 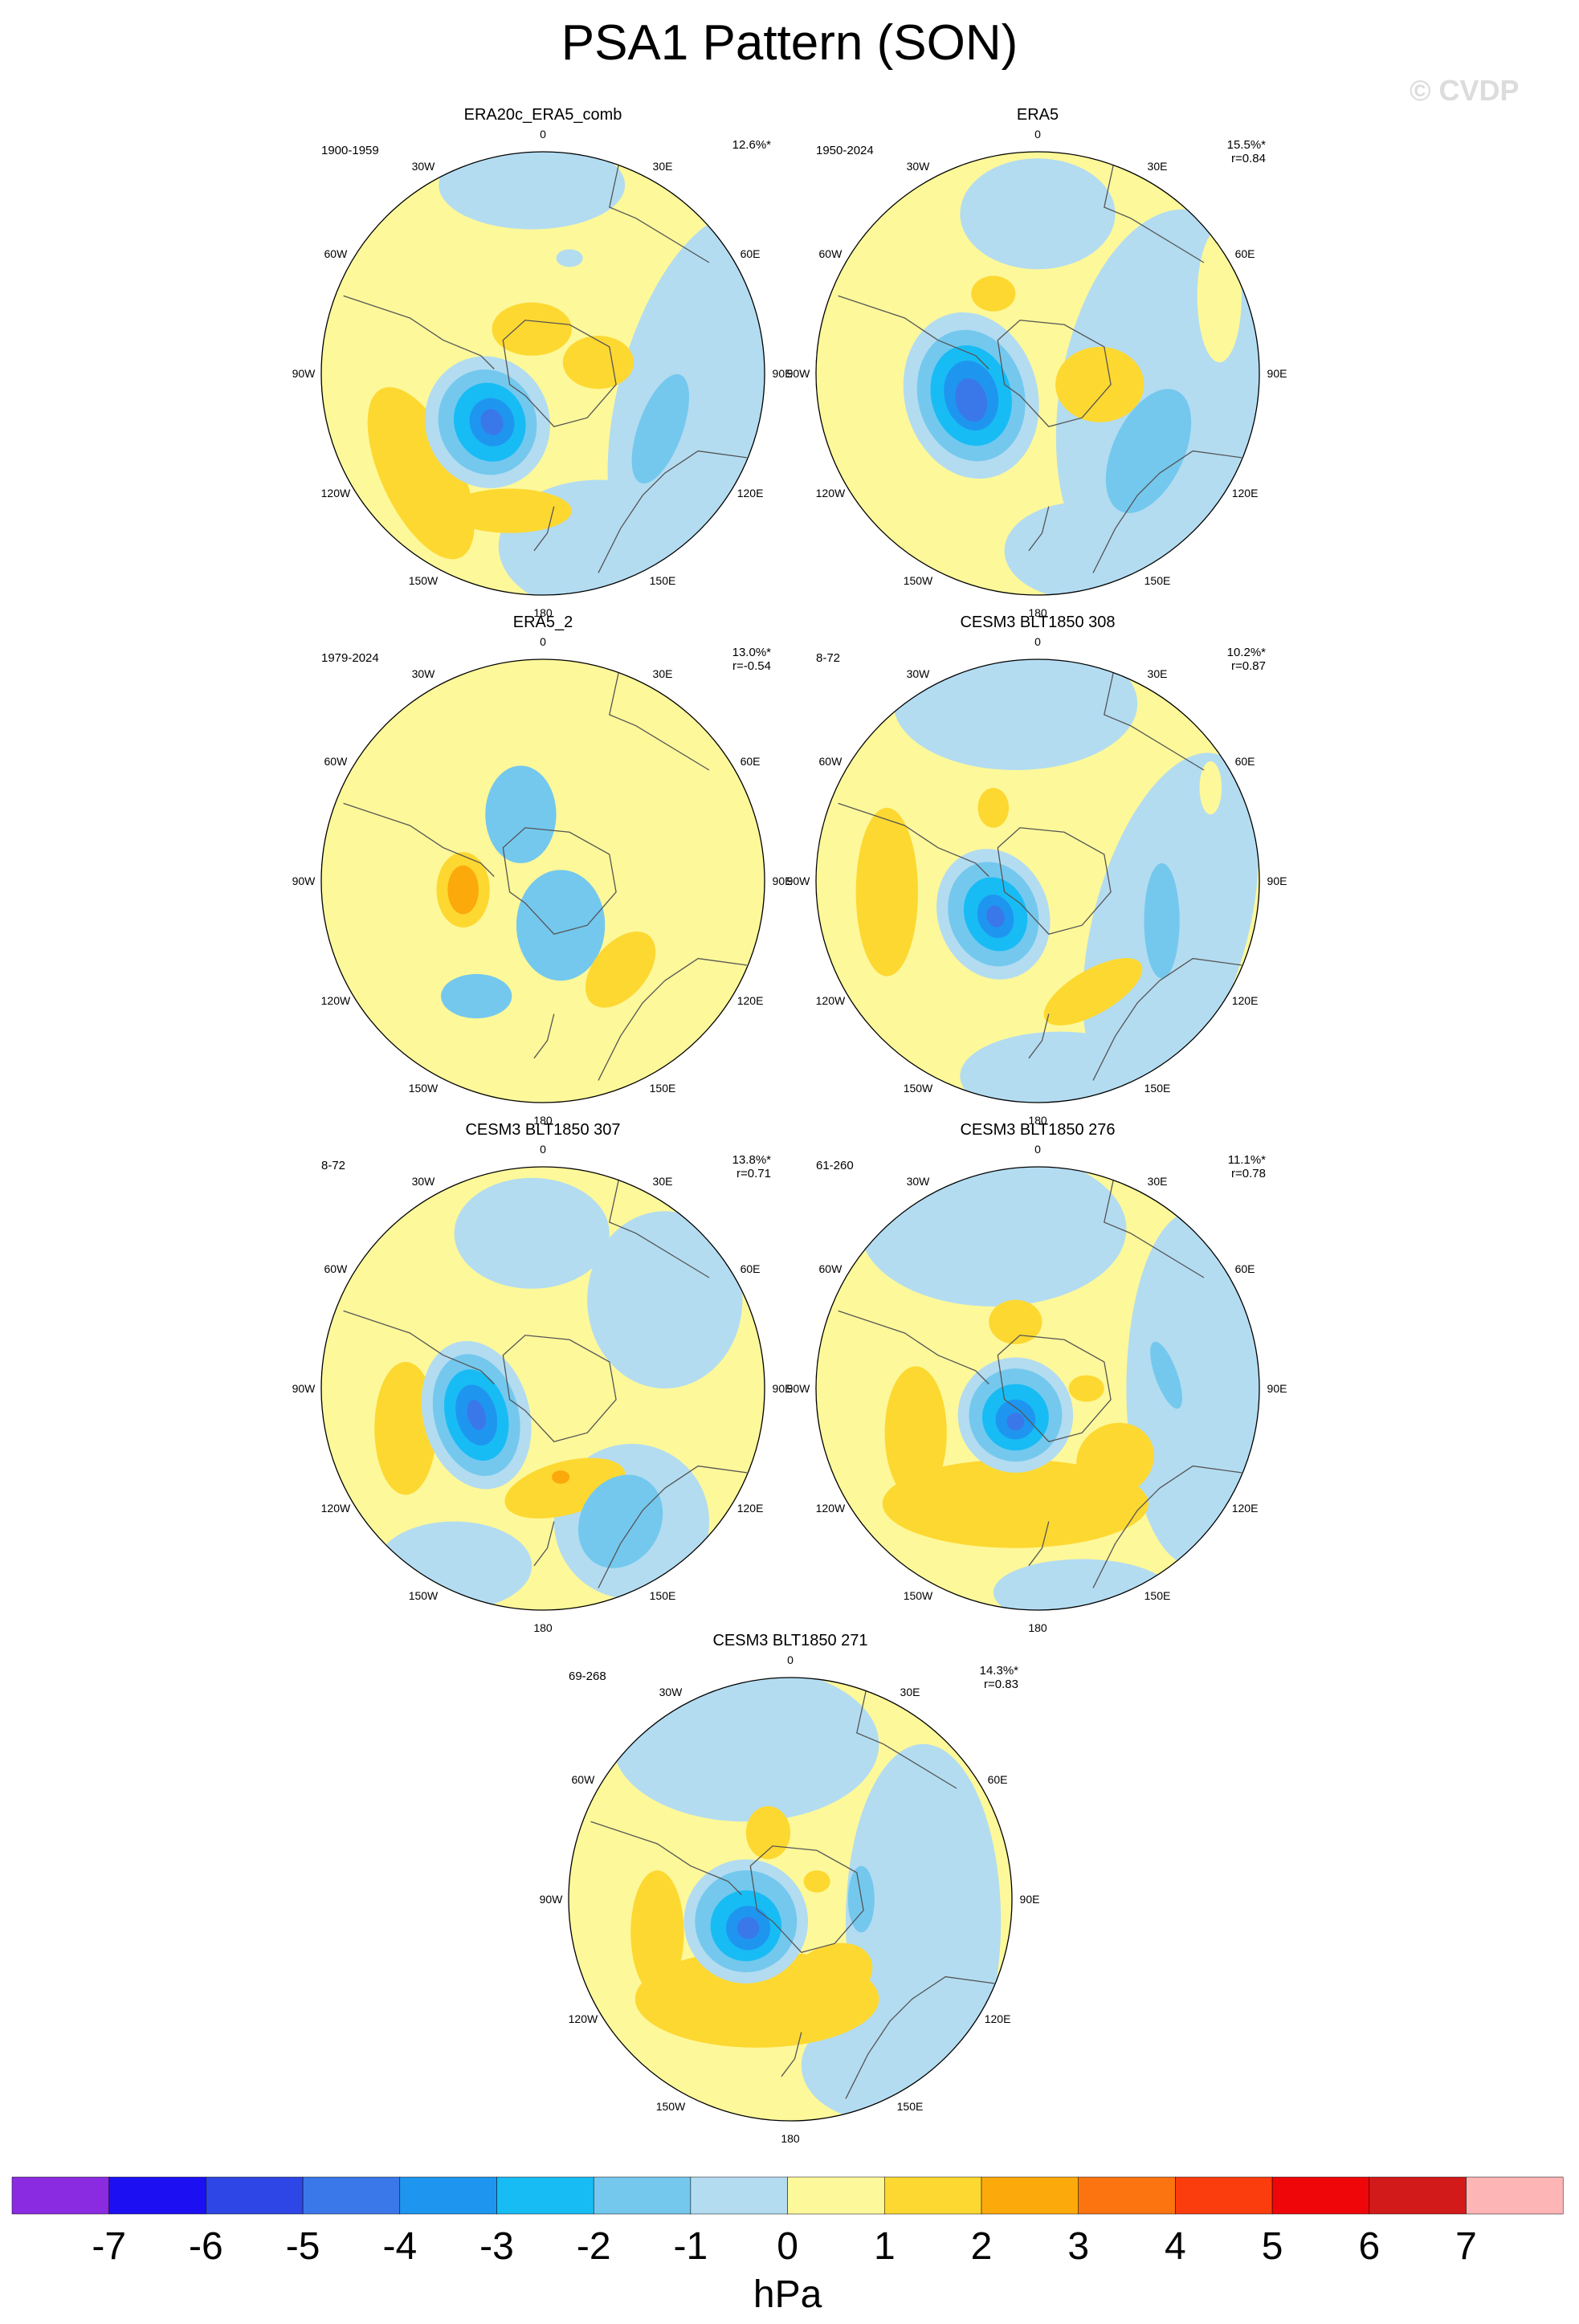 What do you see at coordinates (835, 1165) in the screenshot?
I see `panel-years: 61-260` at bounding box center [835, 1165].